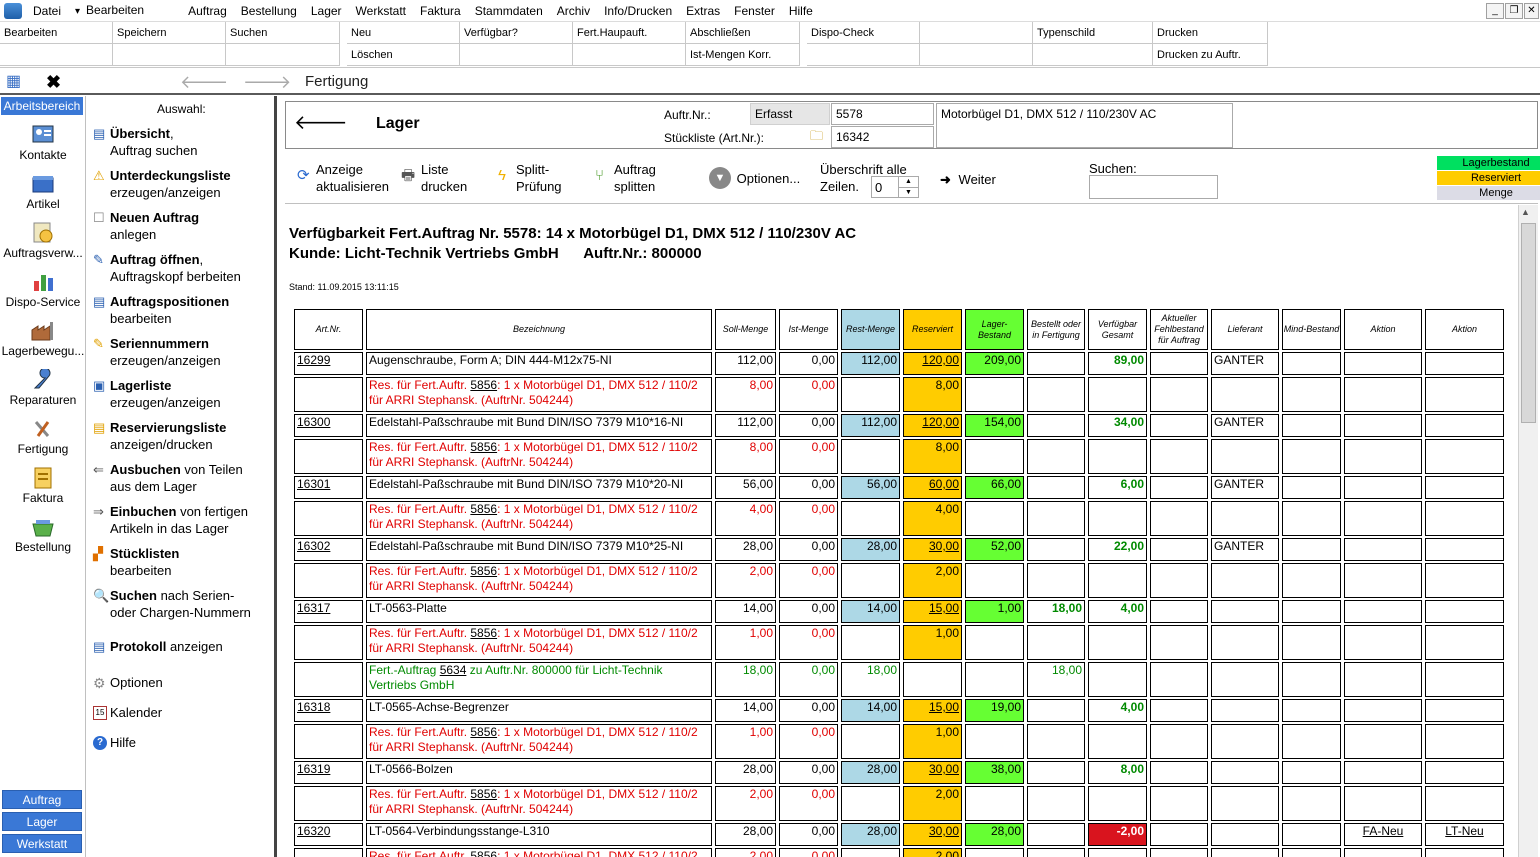 This screenshot has width=1540, height=857. Describe the element at coordinates (42, 843) in the screenshot. I see `workspace-werkstatt-button: Werkstatt` at that location.